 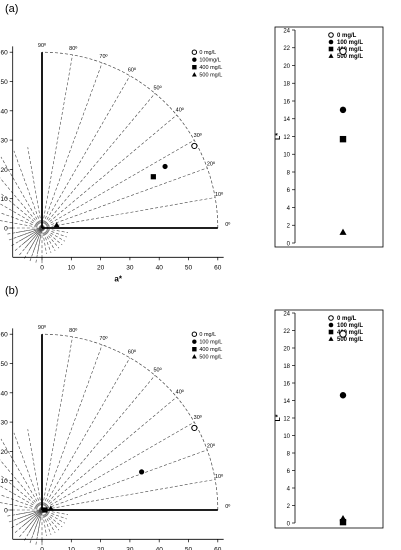 What do you see at coordinates (72, 267) in the screenshot?
I see `x-tick-label: 10` at bounding box center [72, 267].